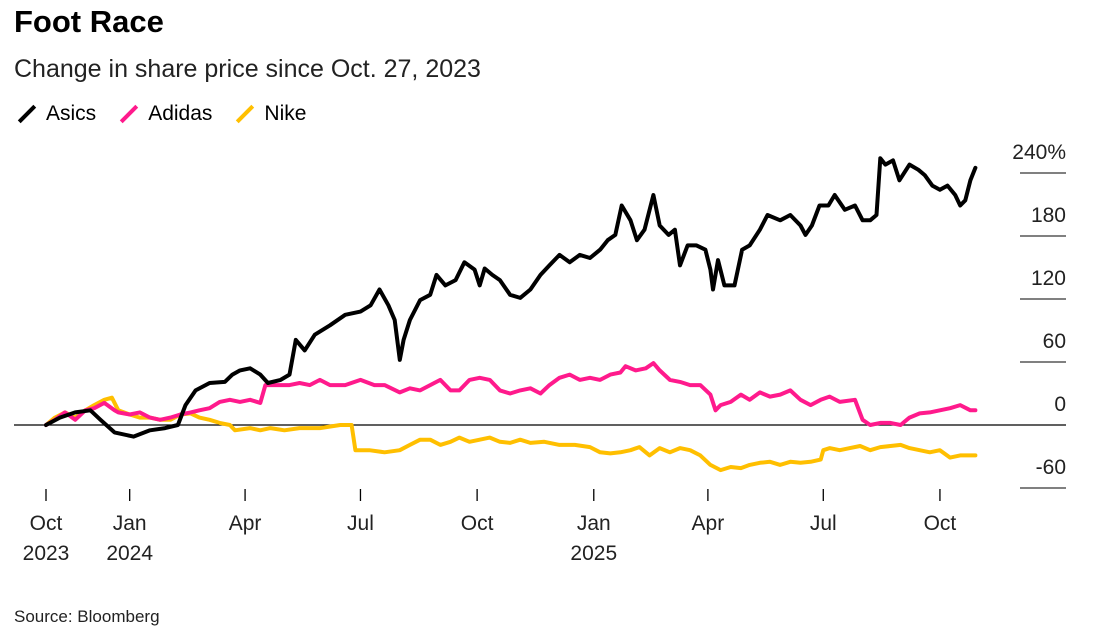 This screenshot has width=1100, height=639. I want to click on x-tick-year-label: 2023, so click(46, 553).